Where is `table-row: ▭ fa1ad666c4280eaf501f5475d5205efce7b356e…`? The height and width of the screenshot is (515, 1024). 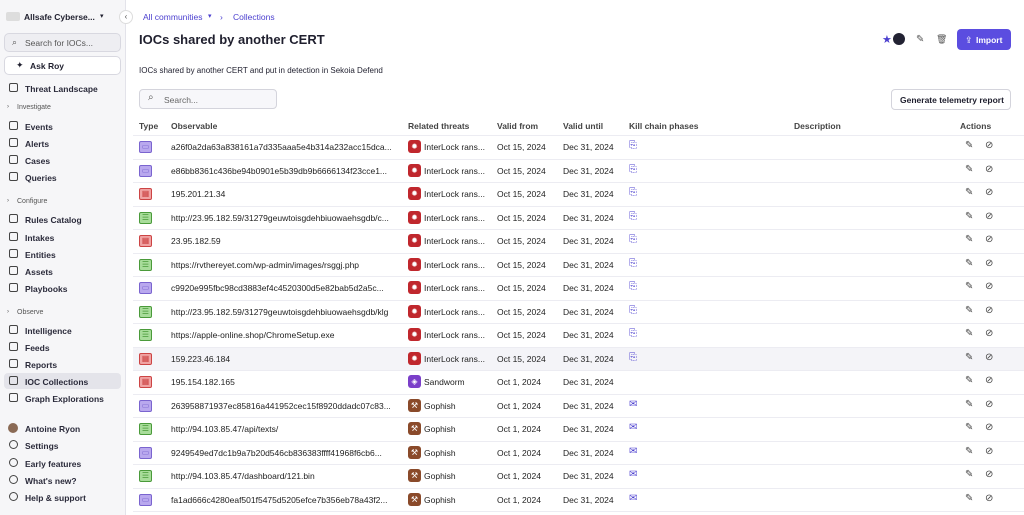
table-row: ▭ fa1ad666c4280eaf501f5475d5205efce7b356e… is located at coordinates (578, 500).